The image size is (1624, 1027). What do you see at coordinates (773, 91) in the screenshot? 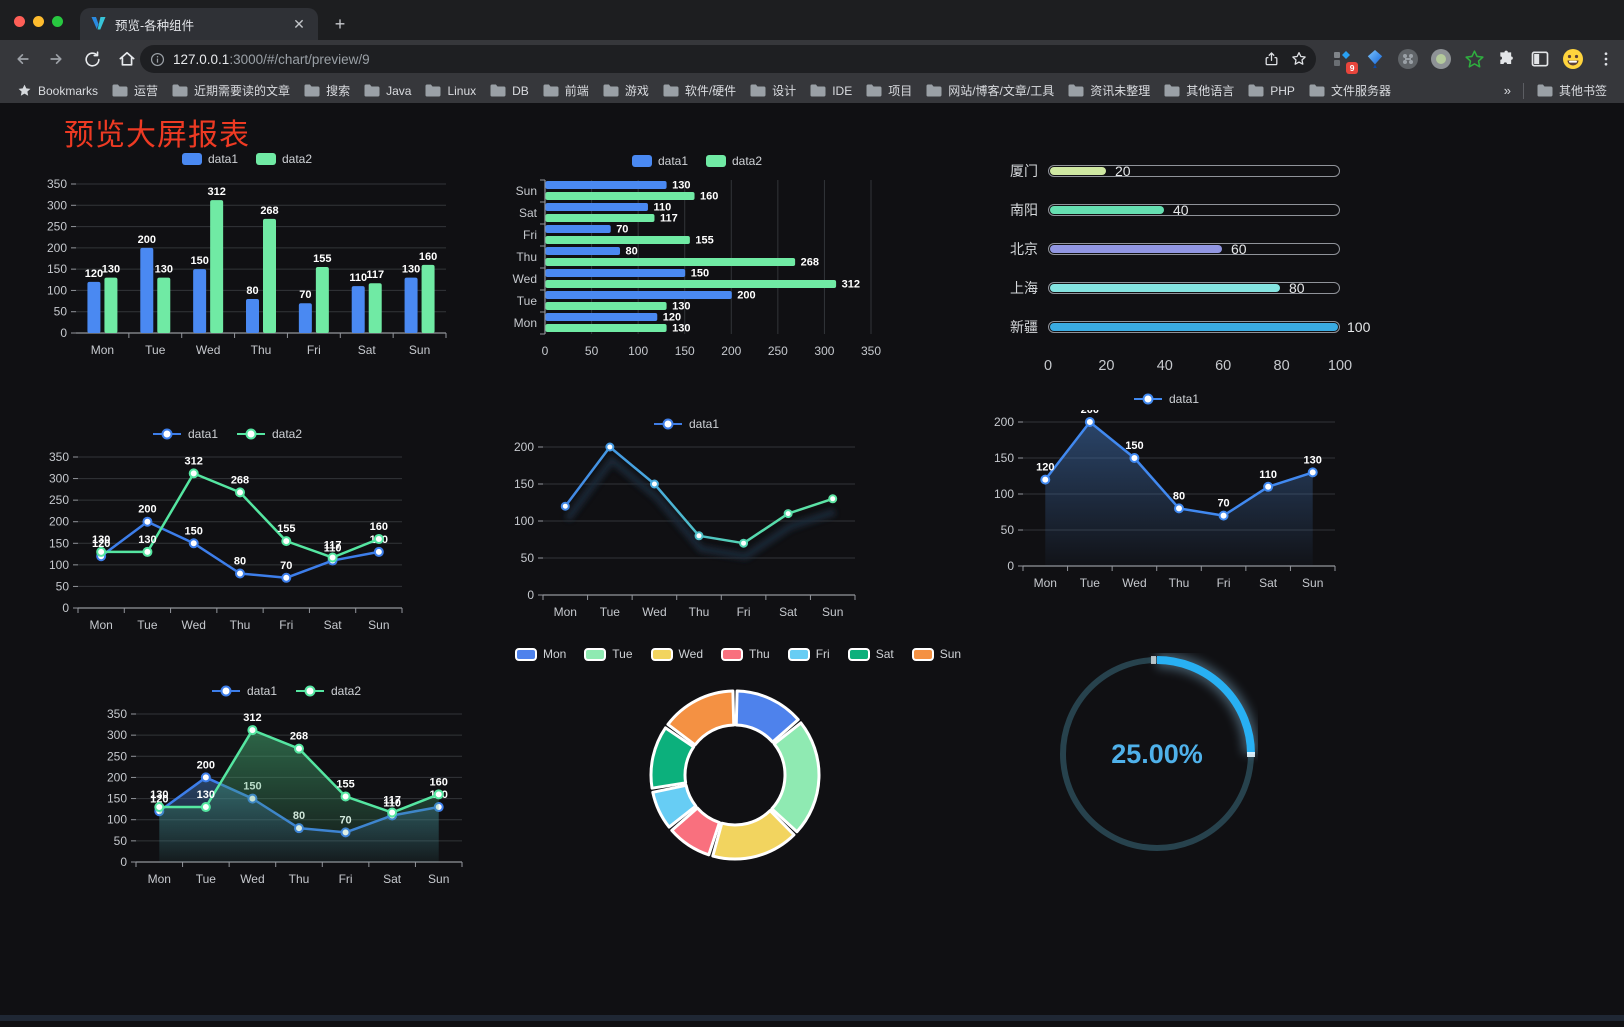
I see `bookmark-folder-item: 设计` at bounding box center [773, 91].